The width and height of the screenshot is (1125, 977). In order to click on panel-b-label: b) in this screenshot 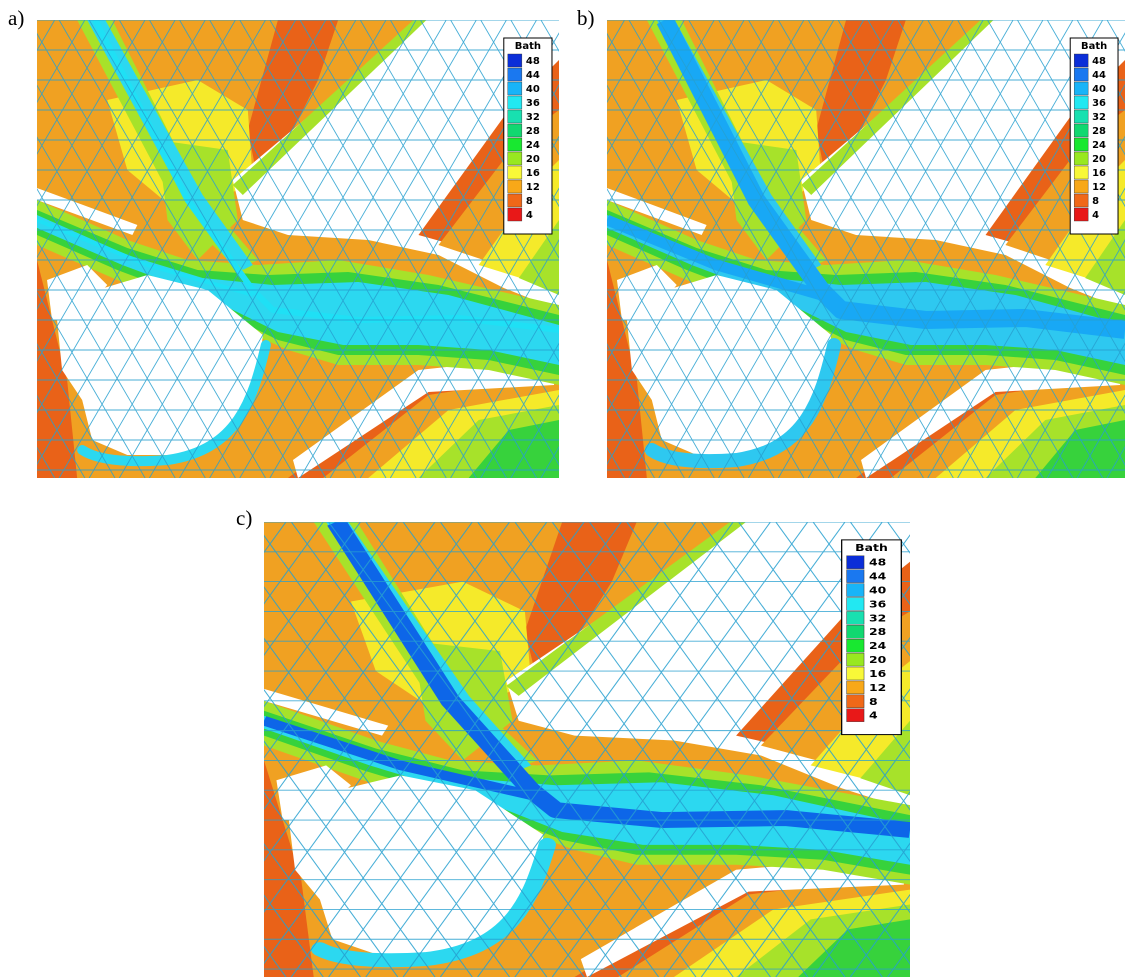, I will do `click(586, 18)`.